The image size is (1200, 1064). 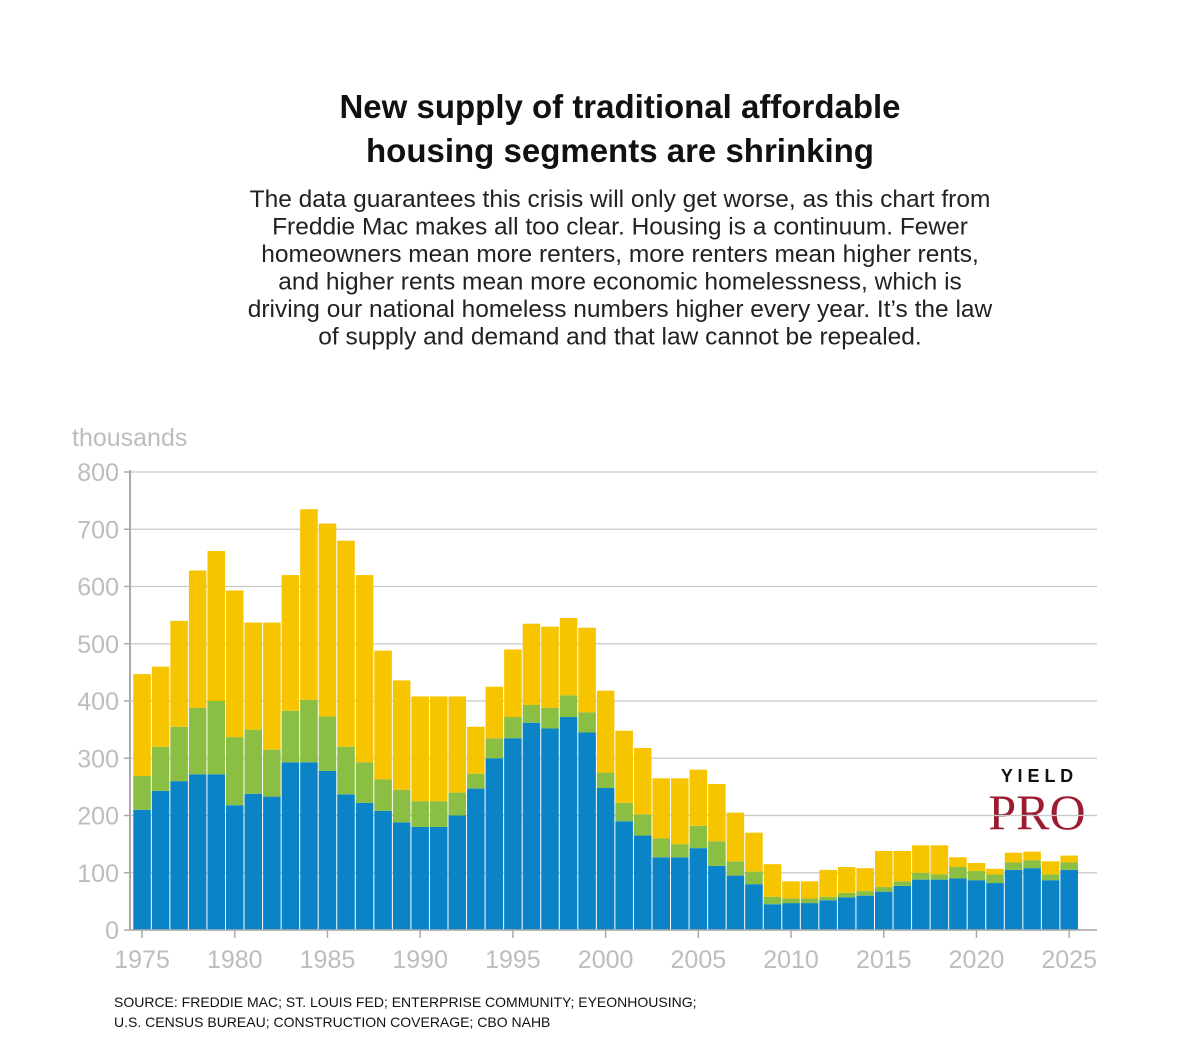 What do you see at coordinates (98, 473) in the screenshot?
I see `y-tick-label: 800` at bounding box center [98, 473].